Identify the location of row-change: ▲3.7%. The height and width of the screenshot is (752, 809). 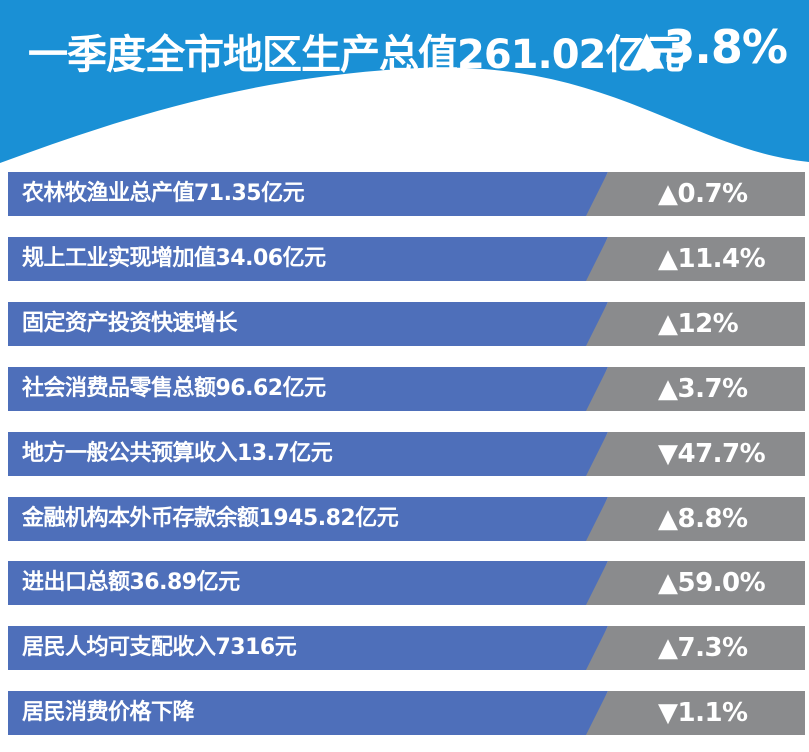
(703, 389).